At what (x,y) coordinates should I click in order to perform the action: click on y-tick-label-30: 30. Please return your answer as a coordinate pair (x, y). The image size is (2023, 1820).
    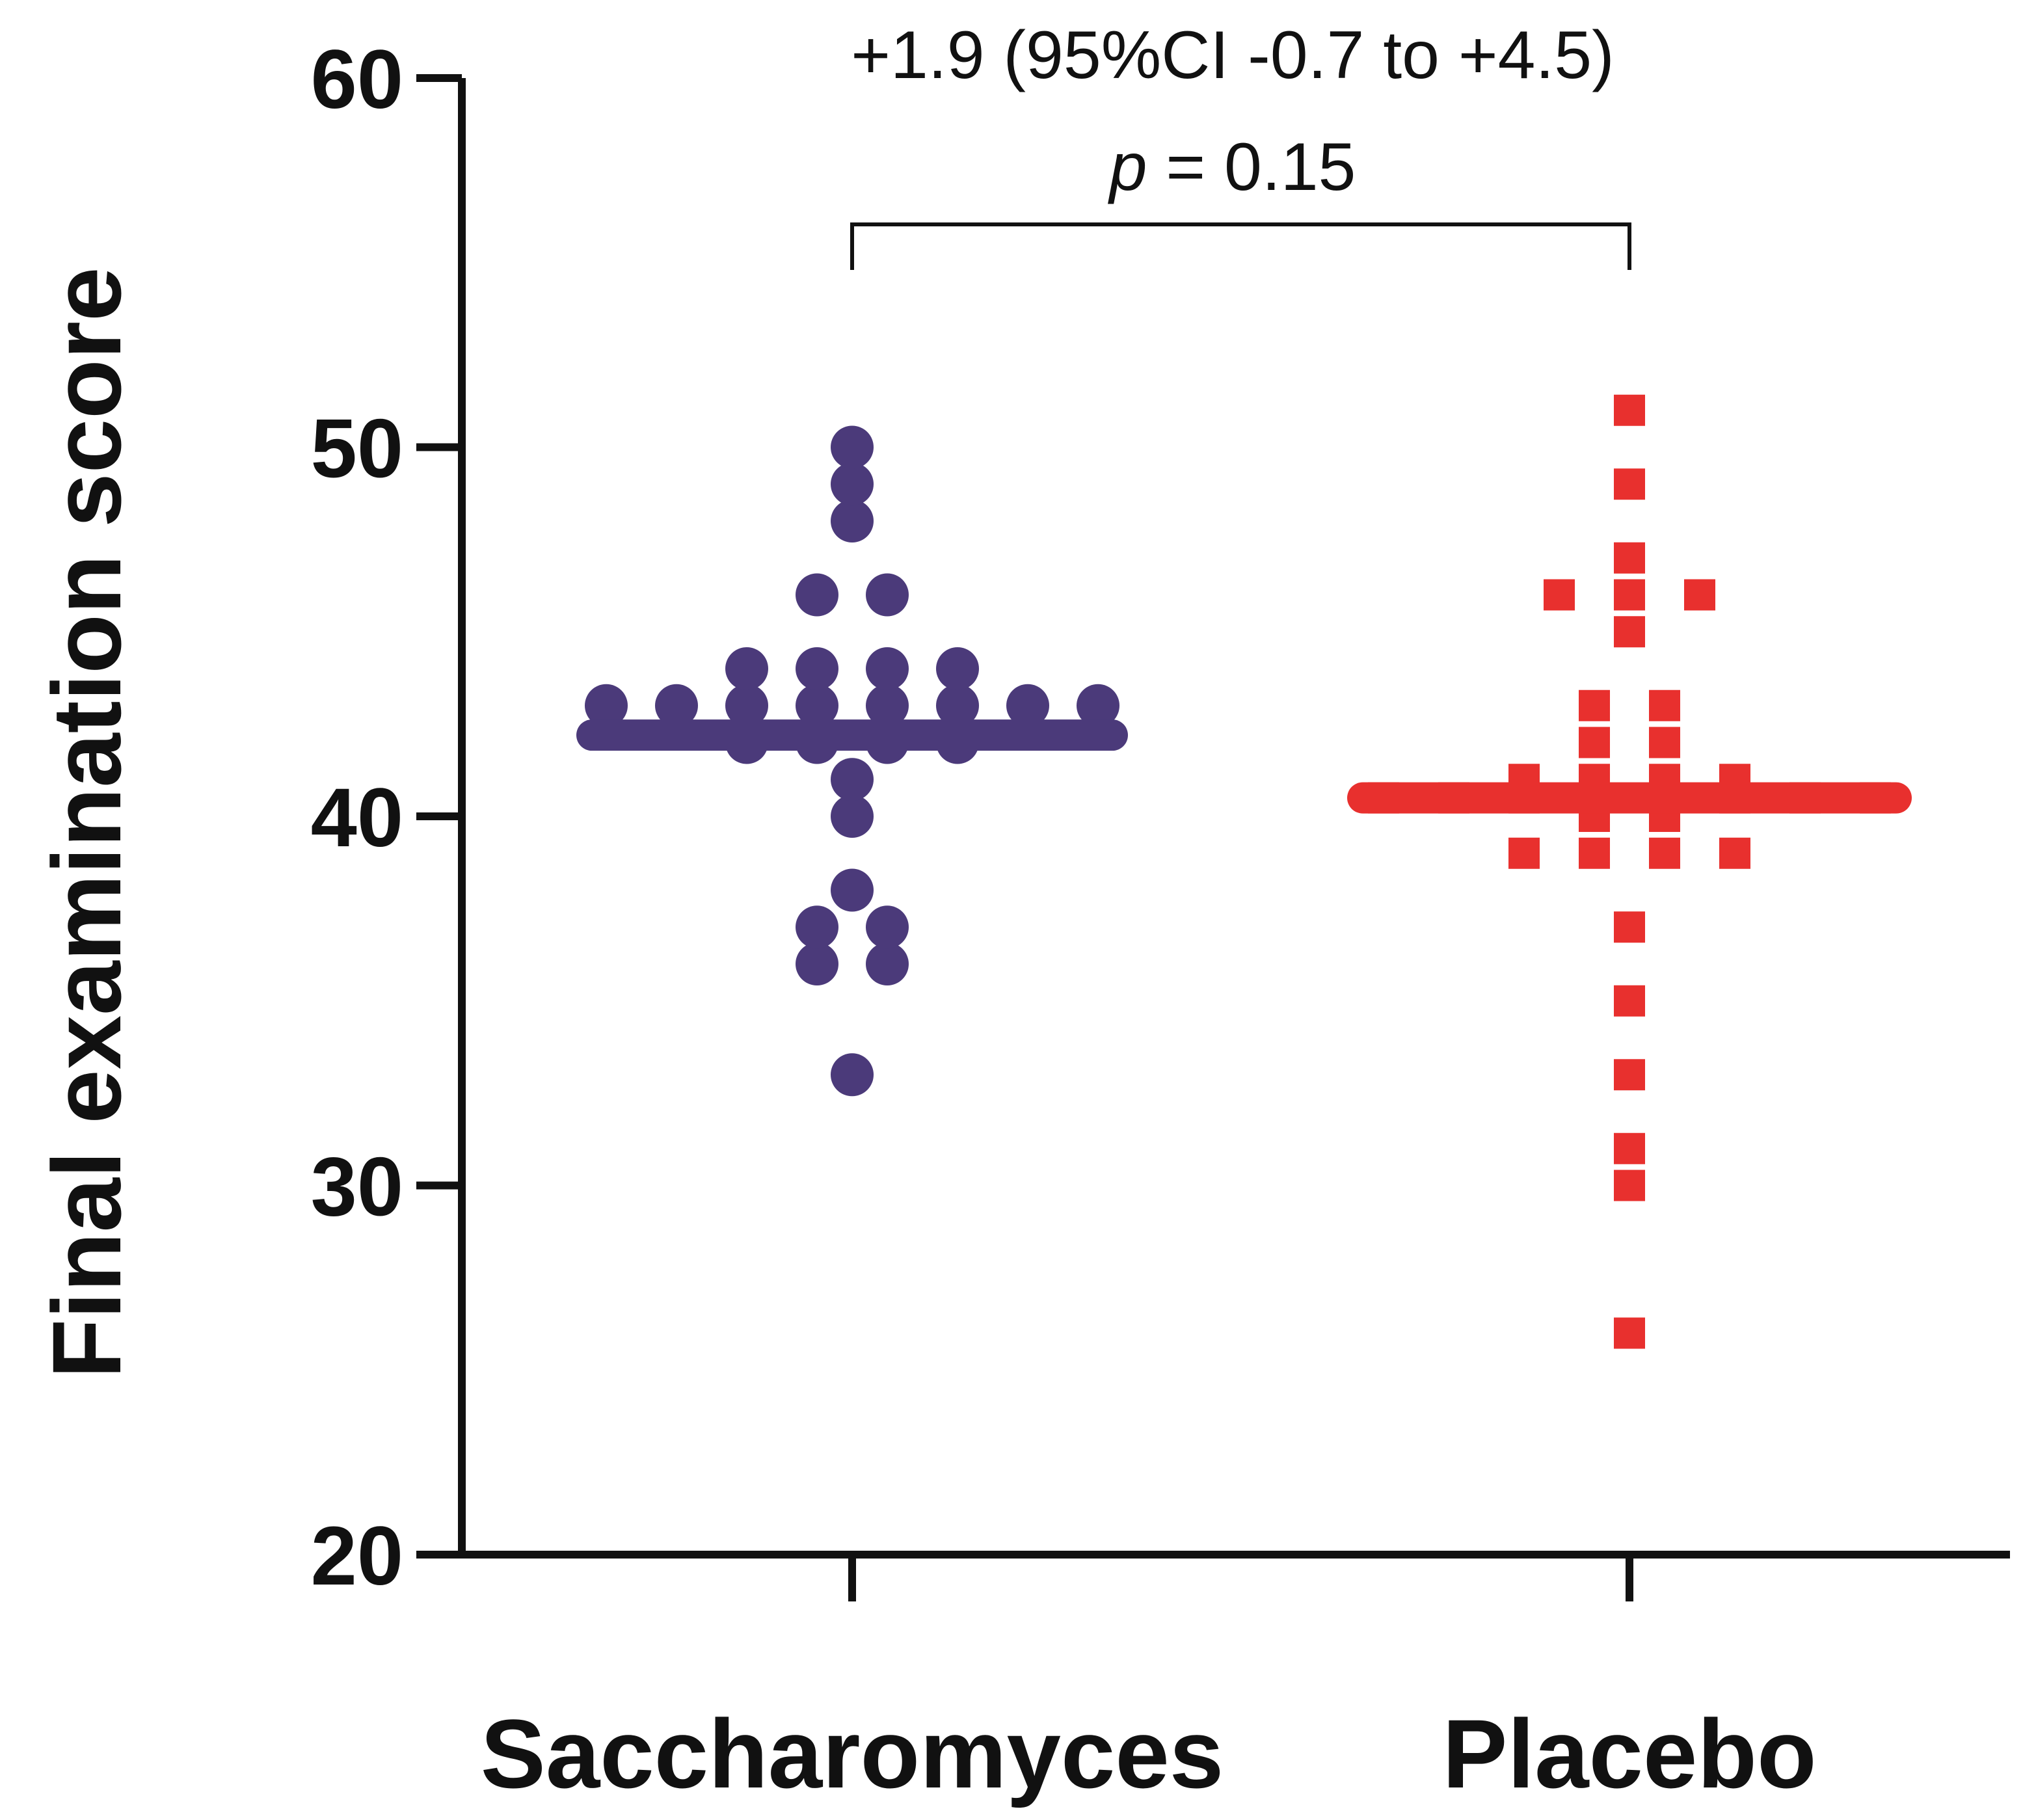
    Looking at the image, I should click on (357, 1187).